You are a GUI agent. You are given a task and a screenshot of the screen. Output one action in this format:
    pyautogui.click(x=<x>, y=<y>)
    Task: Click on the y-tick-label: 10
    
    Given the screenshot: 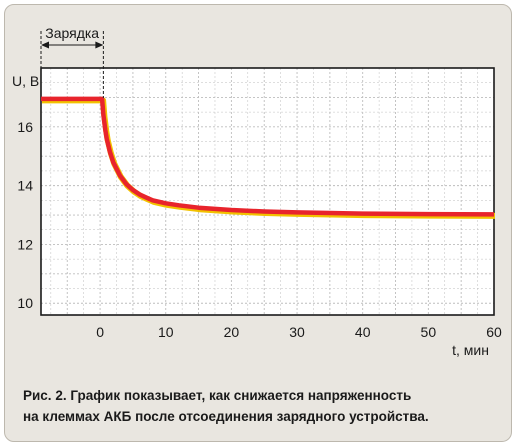 What is the action you would take?
    pyautogui.click(x=25, y=303)
    